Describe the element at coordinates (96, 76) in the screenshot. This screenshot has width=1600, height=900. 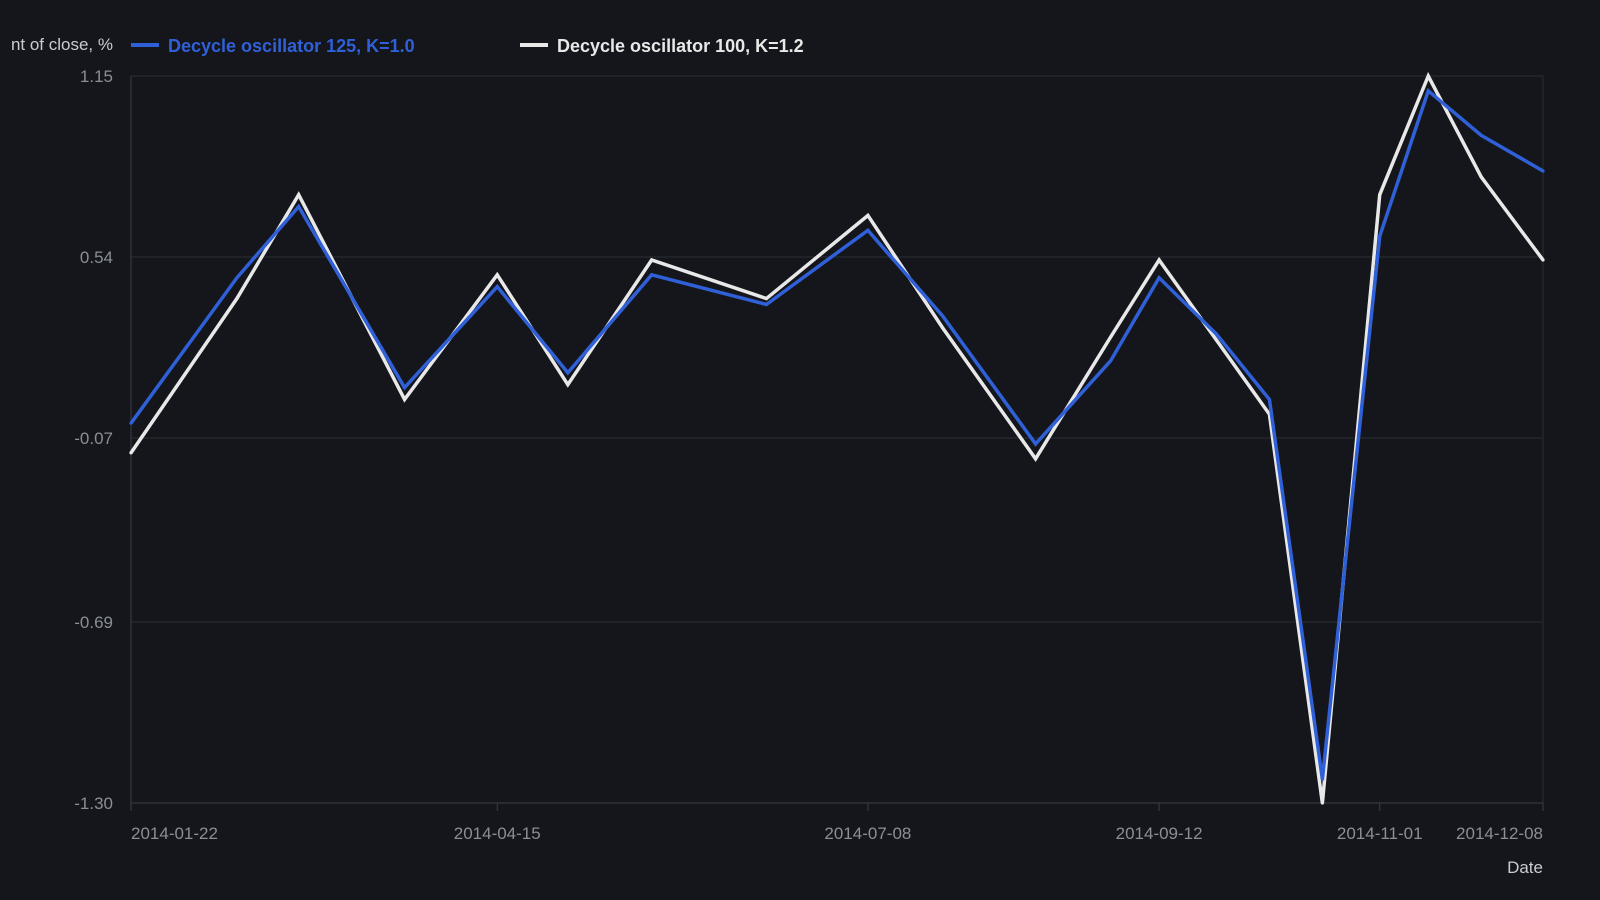
I see `y-tick-label-0: 1.15` at that location.